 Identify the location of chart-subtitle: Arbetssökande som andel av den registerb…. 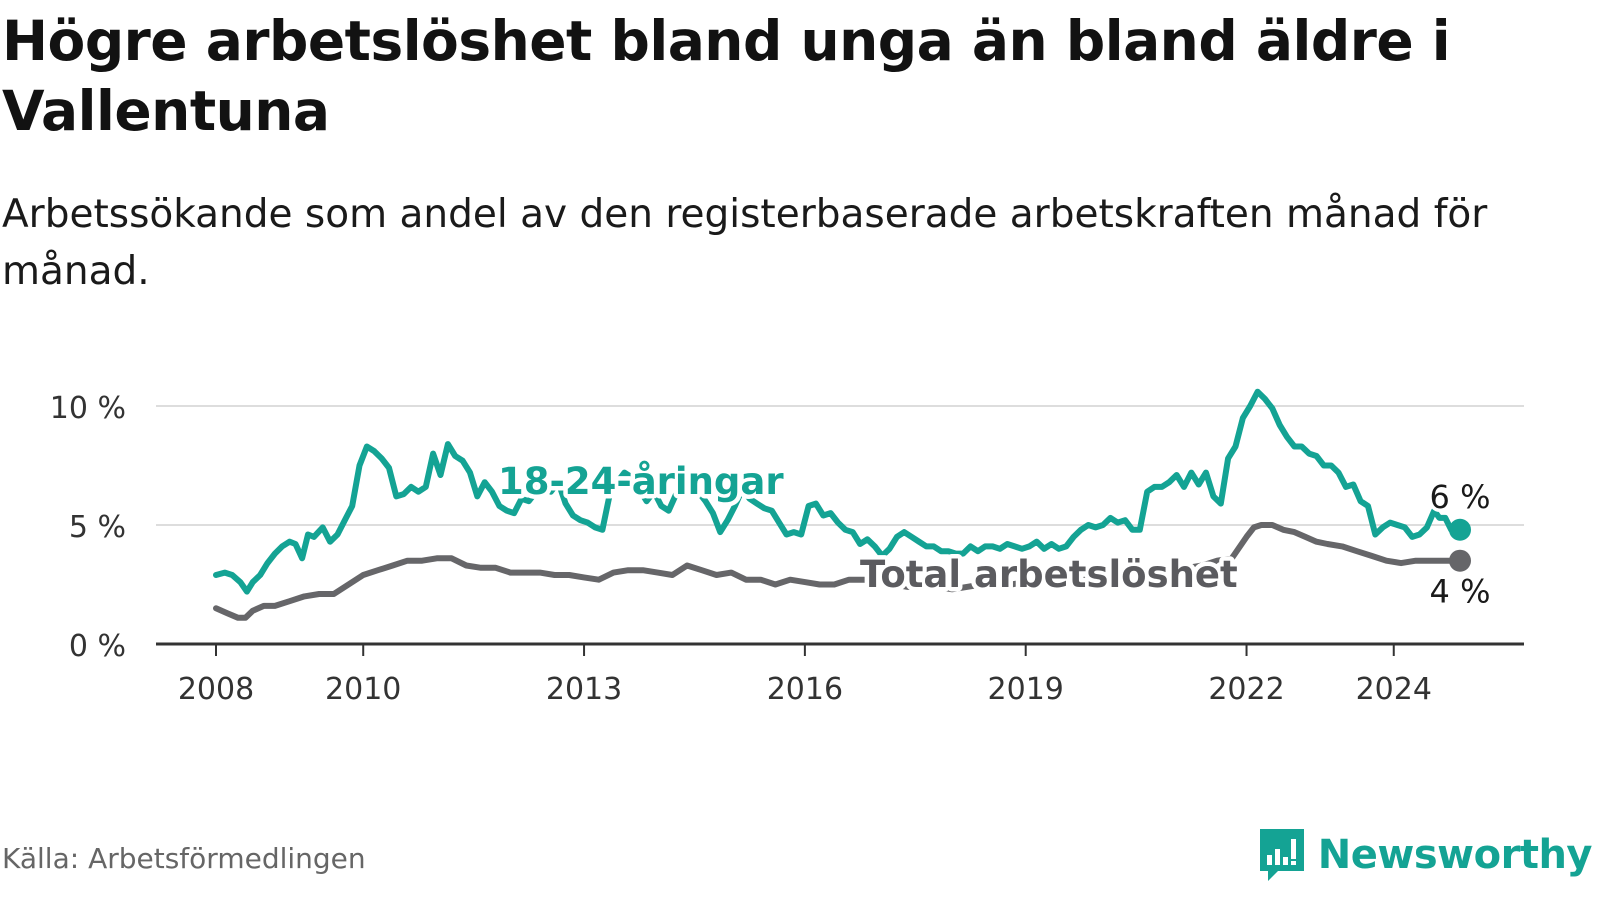
(745, 243).